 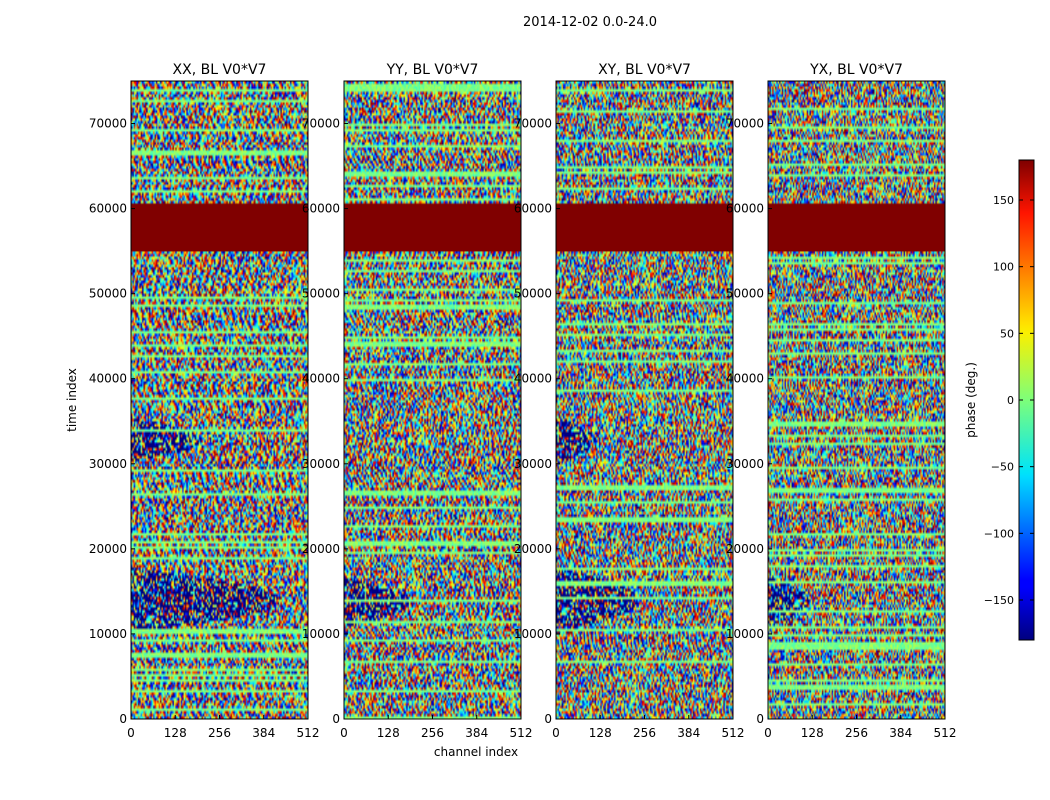 I want to click on colorbar-ticks: −150 −100 −50 0 50 100 150, so click(x=1009, y=400).